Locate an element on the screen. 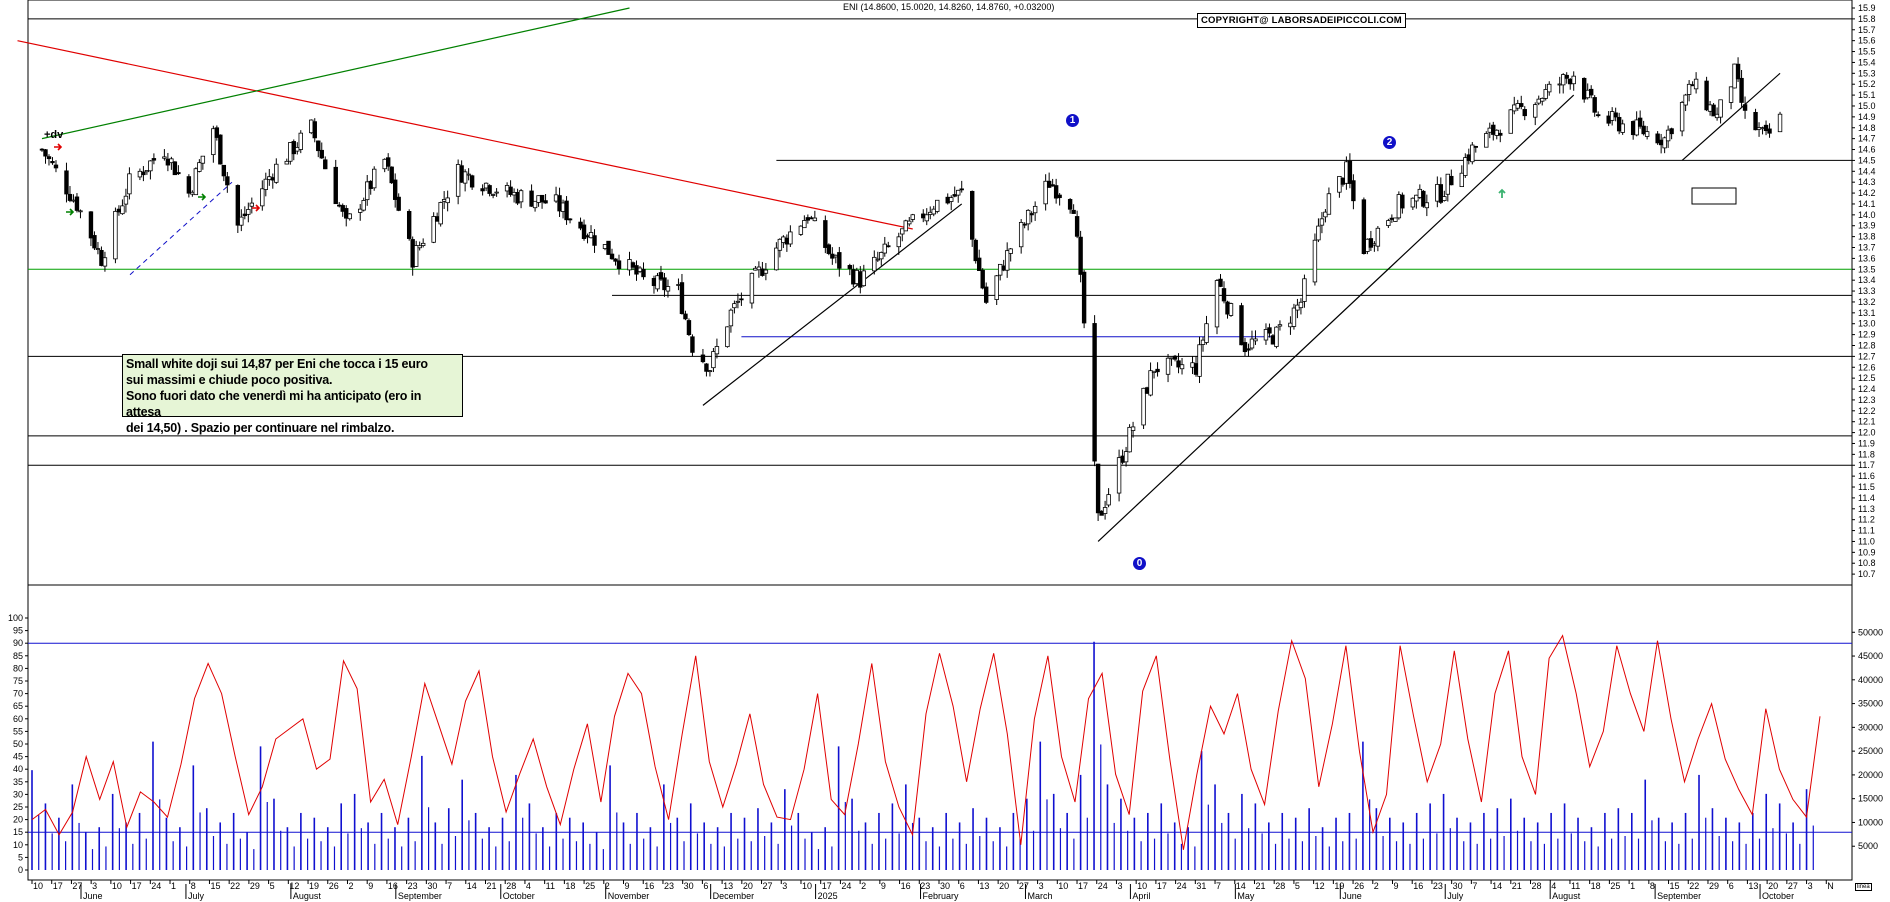  volume-tick-label: 35000 is located at coordinates (1870, 704).